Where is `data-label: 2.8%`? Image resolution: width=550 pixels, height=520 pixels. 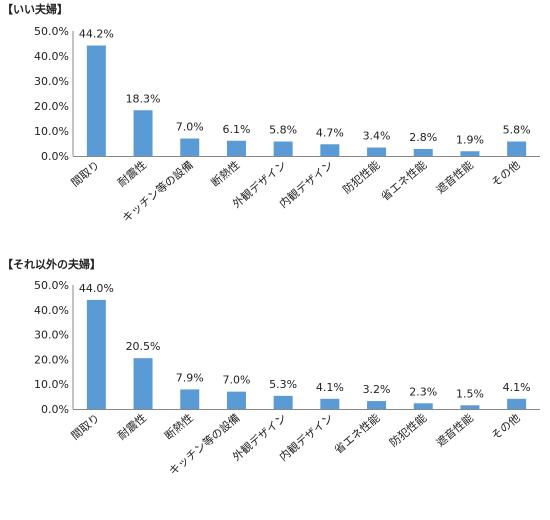 data-label: 2.8% is located at coordinates (423, 137).